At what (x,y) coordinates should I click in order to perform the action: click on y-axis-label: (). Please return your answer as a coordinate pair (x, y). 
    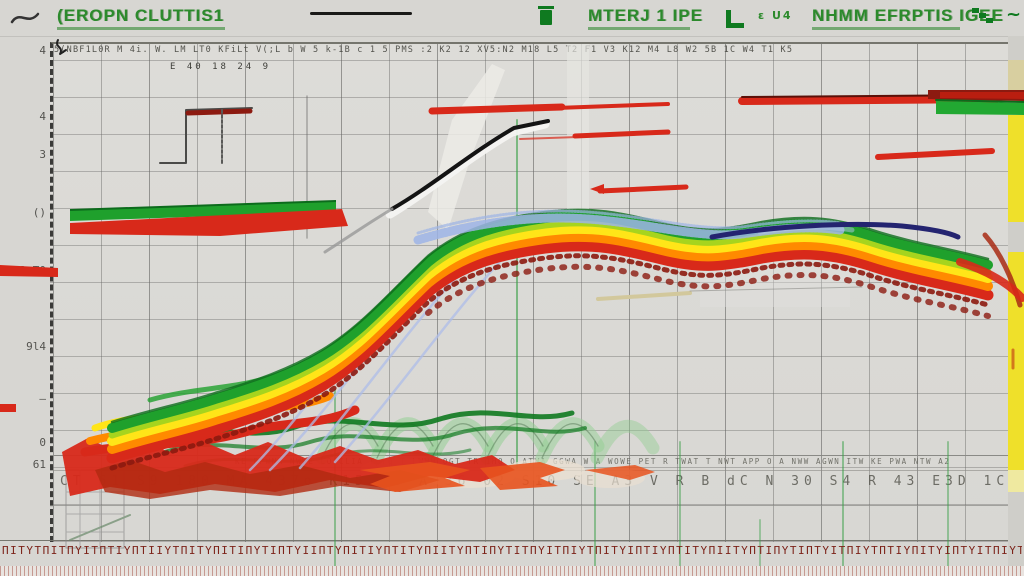
    Looking at the image, I should click on (39, 212).